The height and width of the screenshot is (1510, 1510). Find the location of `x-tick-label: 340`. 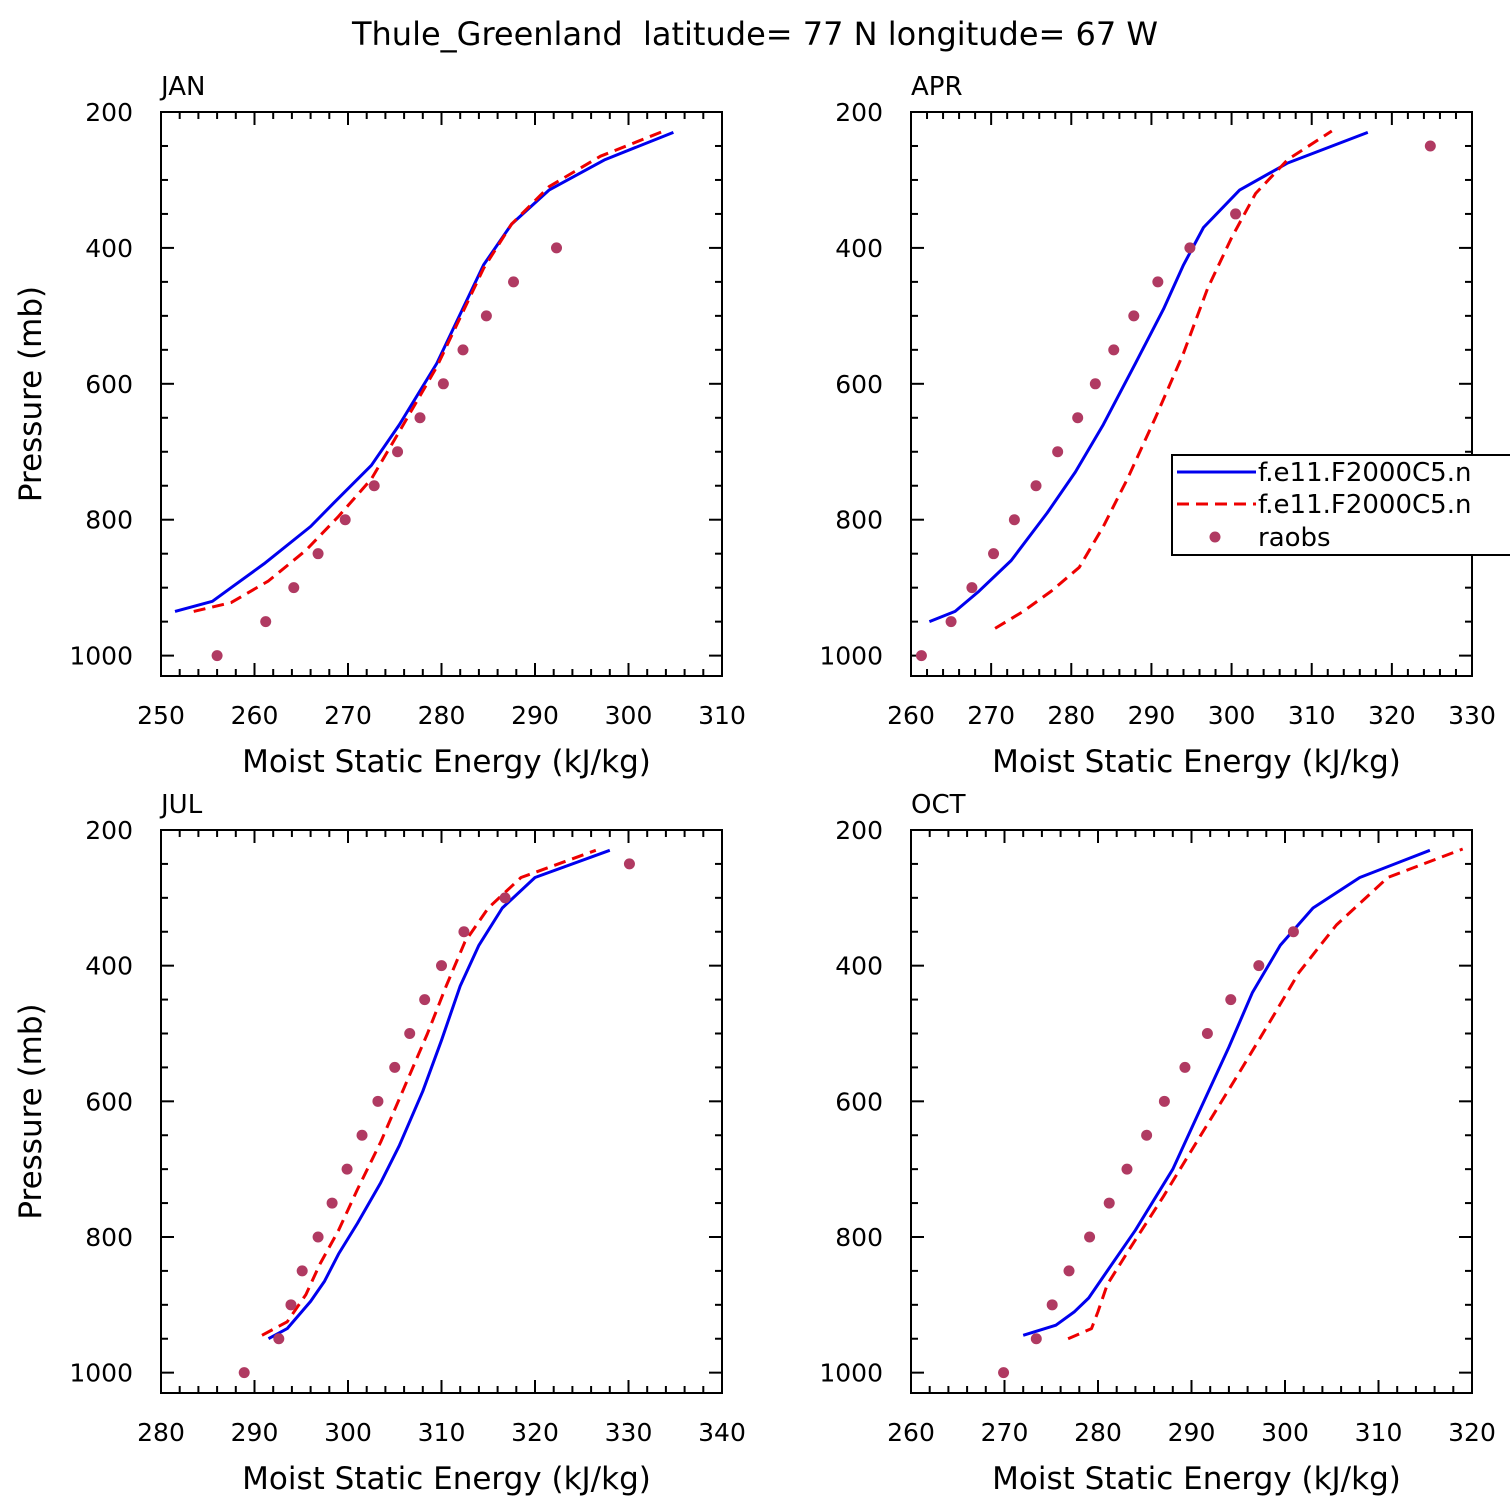

x-tick-label: 340 is located at coordinates (722, 1432).